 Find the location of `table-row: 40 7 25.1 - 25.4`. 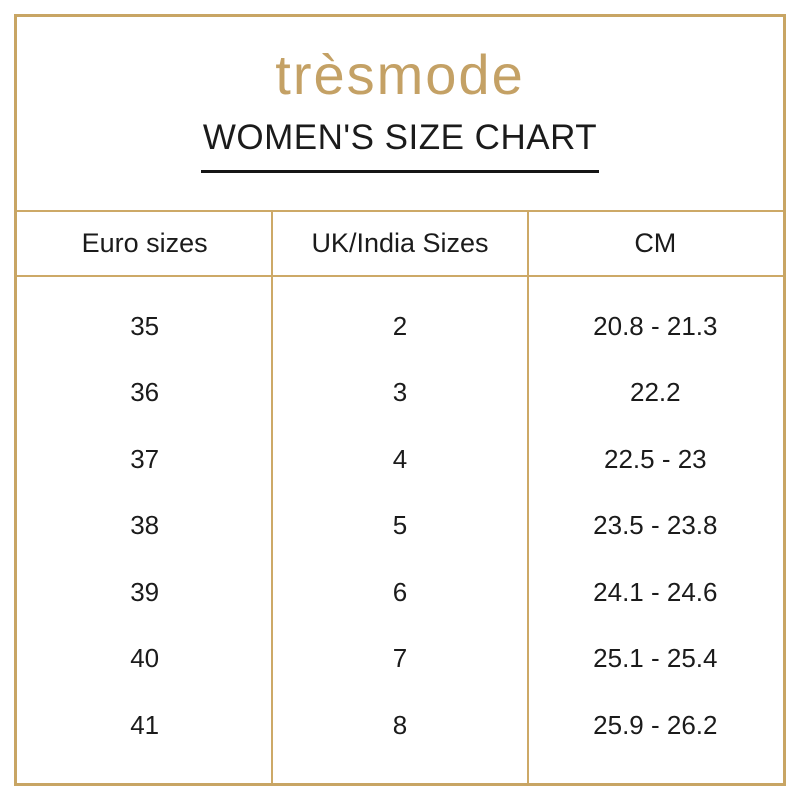

table-row: 40 7 25.1 - 25.4 is located at coordinates (400, 659).